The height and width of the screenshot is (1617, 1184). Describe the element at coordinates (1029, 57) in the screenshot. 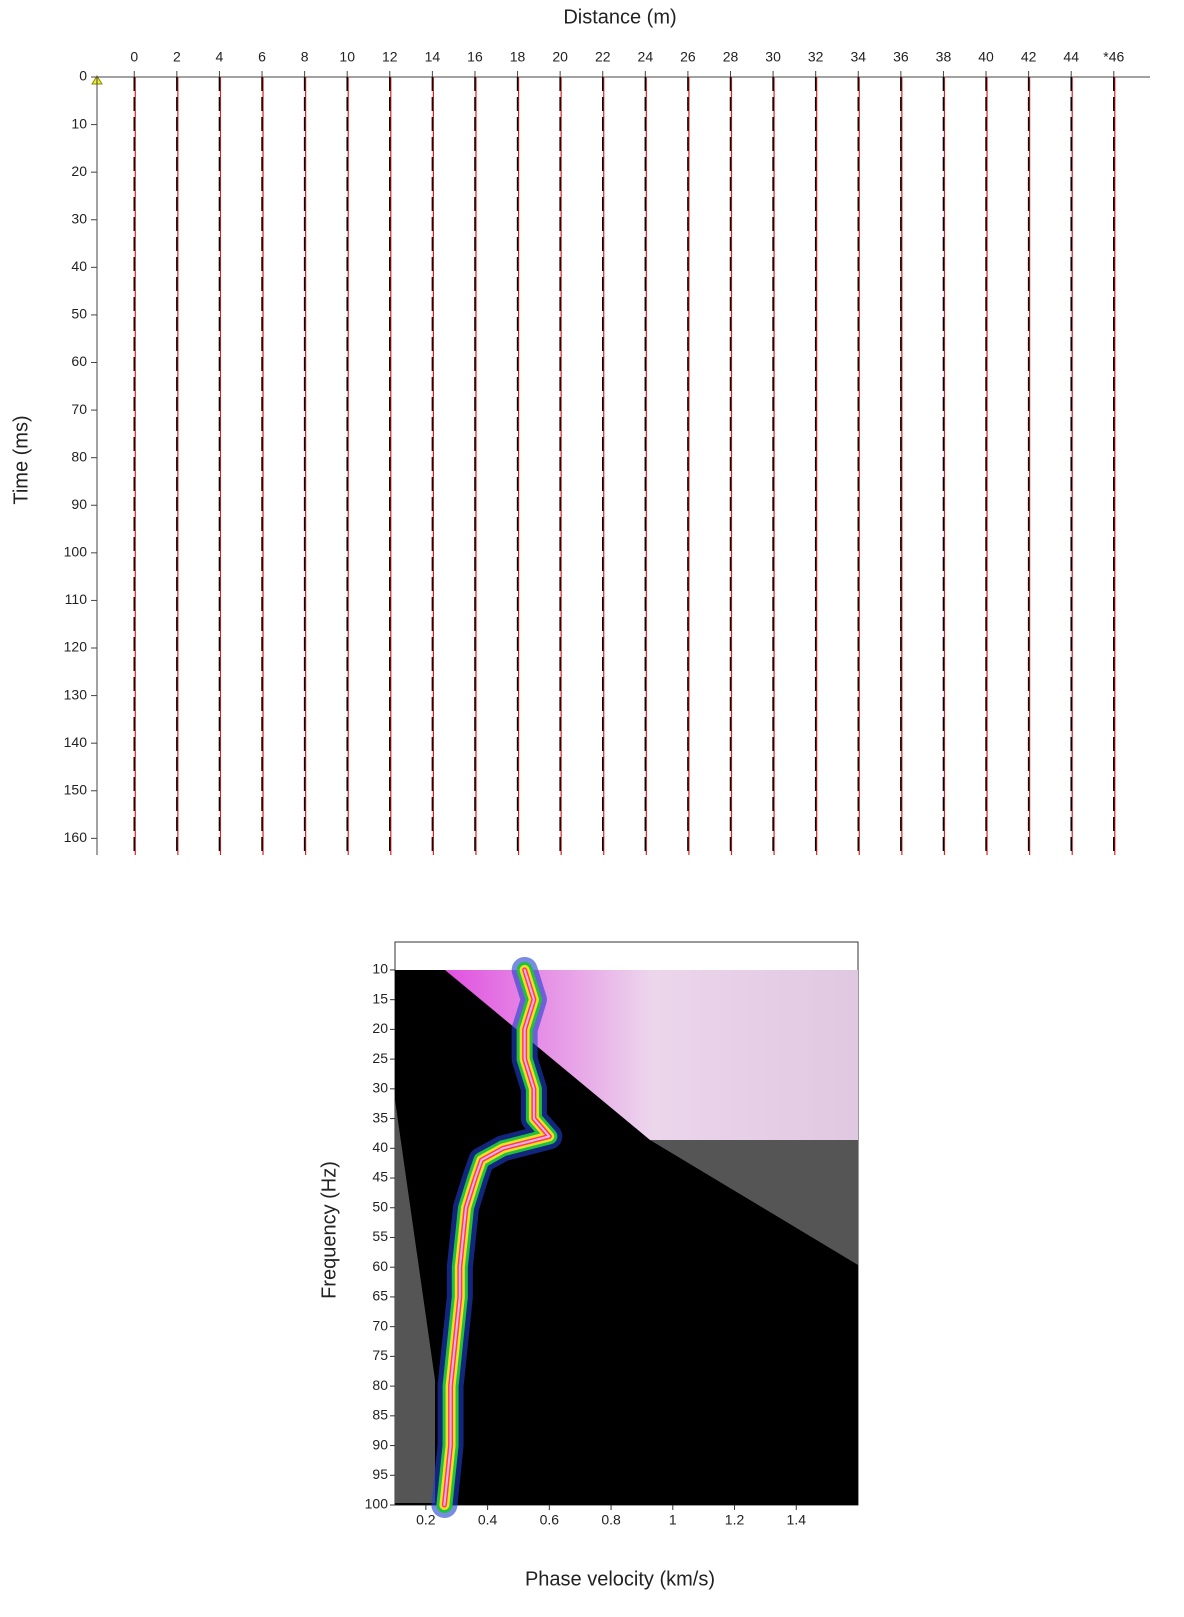

I see `x-tick-label: 42` at that location.